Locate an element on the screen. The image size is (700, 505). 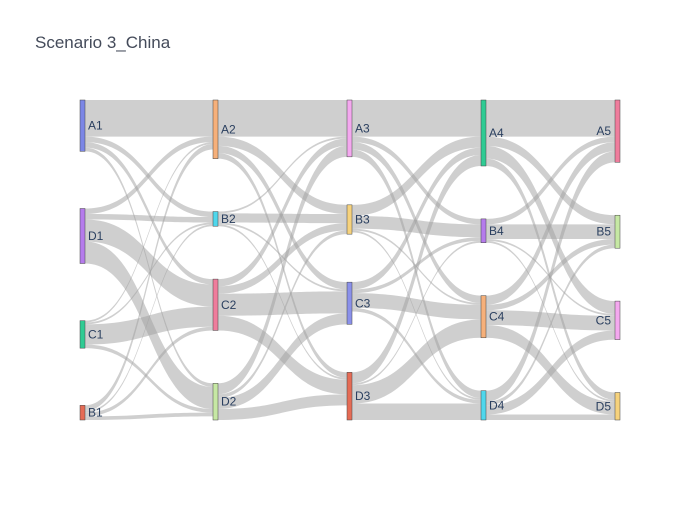
sankey-link-A1-A2 is located at coordinates (149, 118).